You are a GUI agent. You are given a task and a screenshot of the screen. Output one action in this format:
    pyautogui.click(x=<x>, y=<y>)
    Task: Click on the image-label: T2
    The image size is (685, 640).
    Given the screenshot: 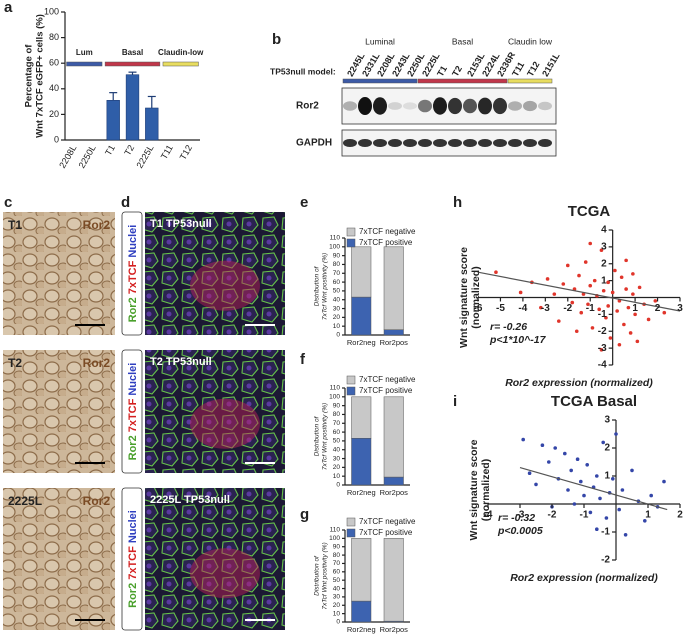 What is the action you would take?
    pyautogui.click(x=15, y=363)
    